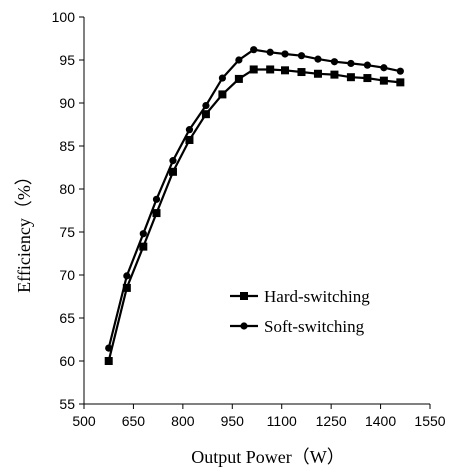 Image resolution: width=449 pixels, height=472 pixels. I want to click on x-tick-label: 950, so click(233, 421).